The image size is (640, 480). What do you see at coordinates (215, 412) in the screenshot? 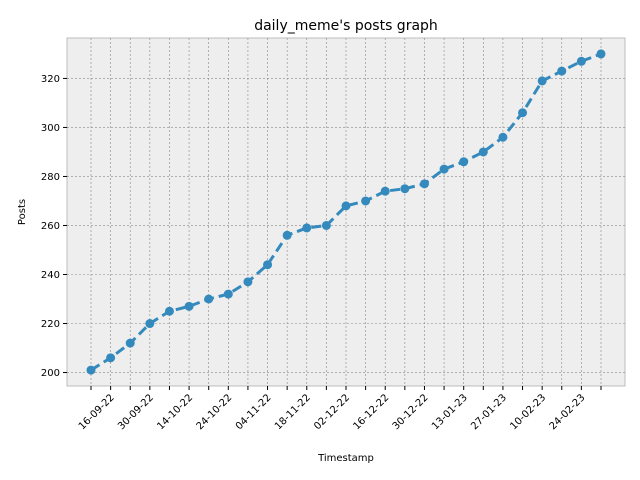
I see `x-tick-label: 24-10-22` at bounding box center [215, 412].